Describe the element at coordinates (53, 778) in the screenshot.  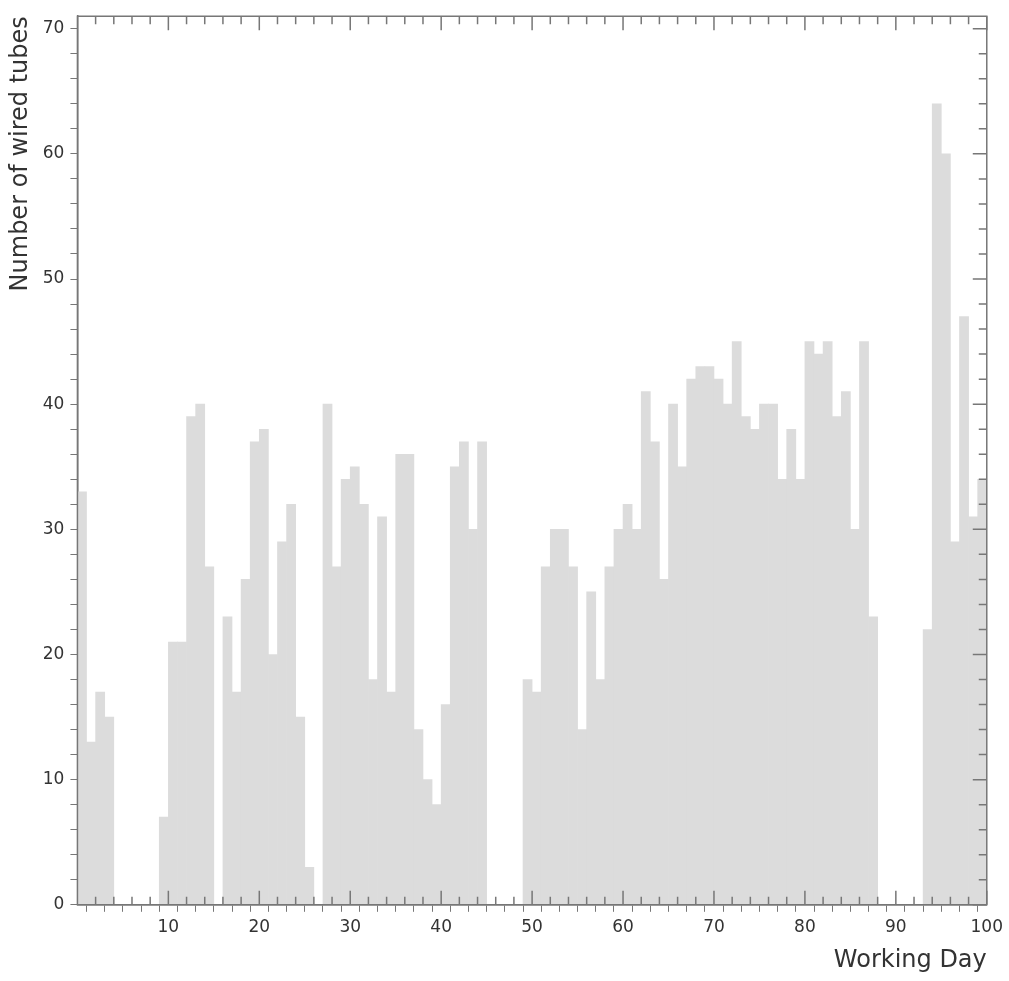
I see `y-tick-label: 10` at that location.